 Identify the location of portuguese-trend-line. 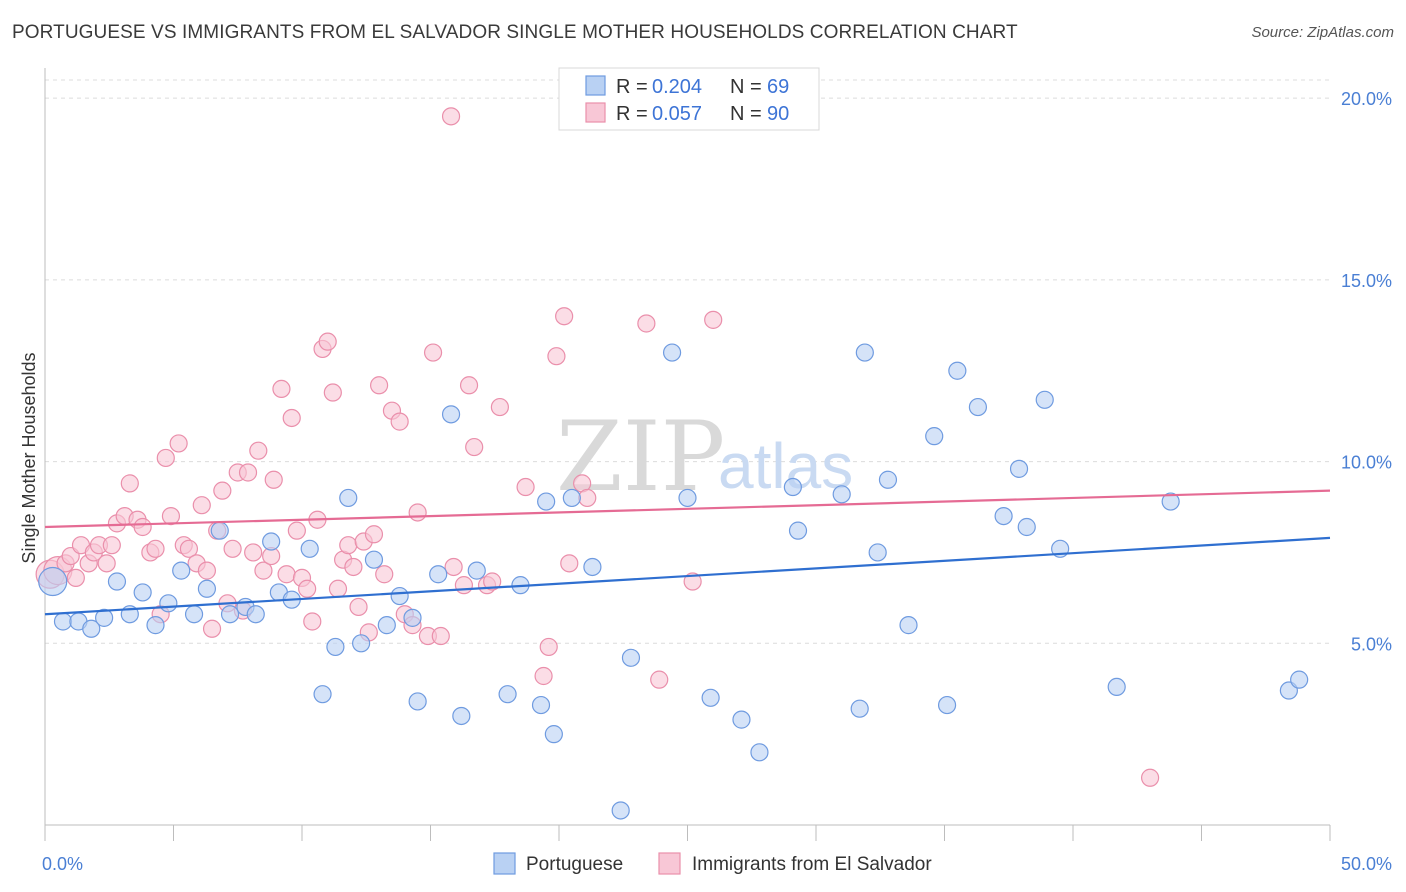
(687, 576).